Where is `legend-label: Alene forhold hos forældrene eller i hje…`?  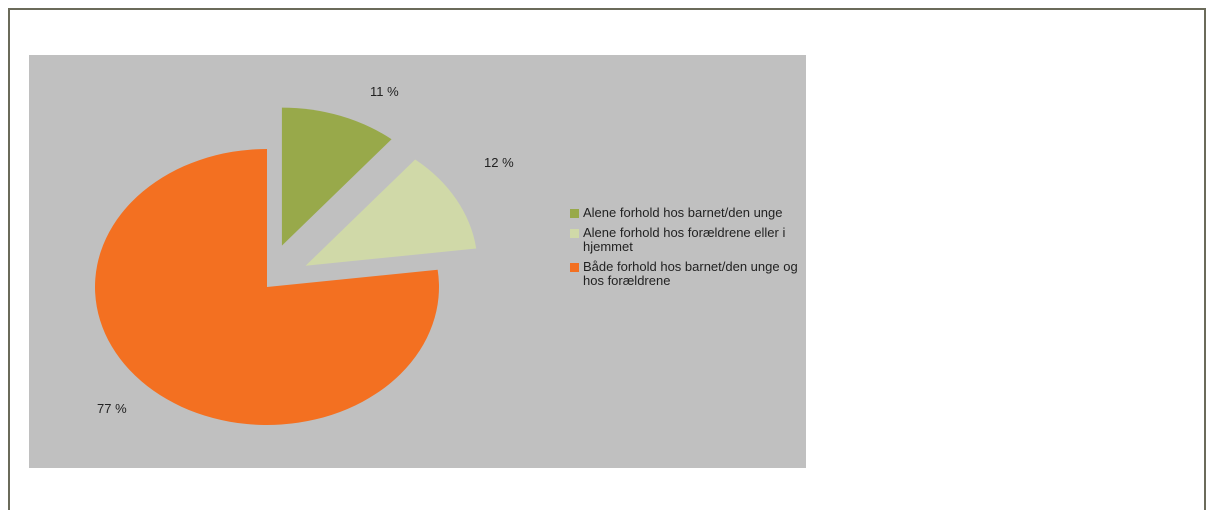 legend-label: Alene forhold hos forældrene eller i hje… is located at coordinates (684, 239).